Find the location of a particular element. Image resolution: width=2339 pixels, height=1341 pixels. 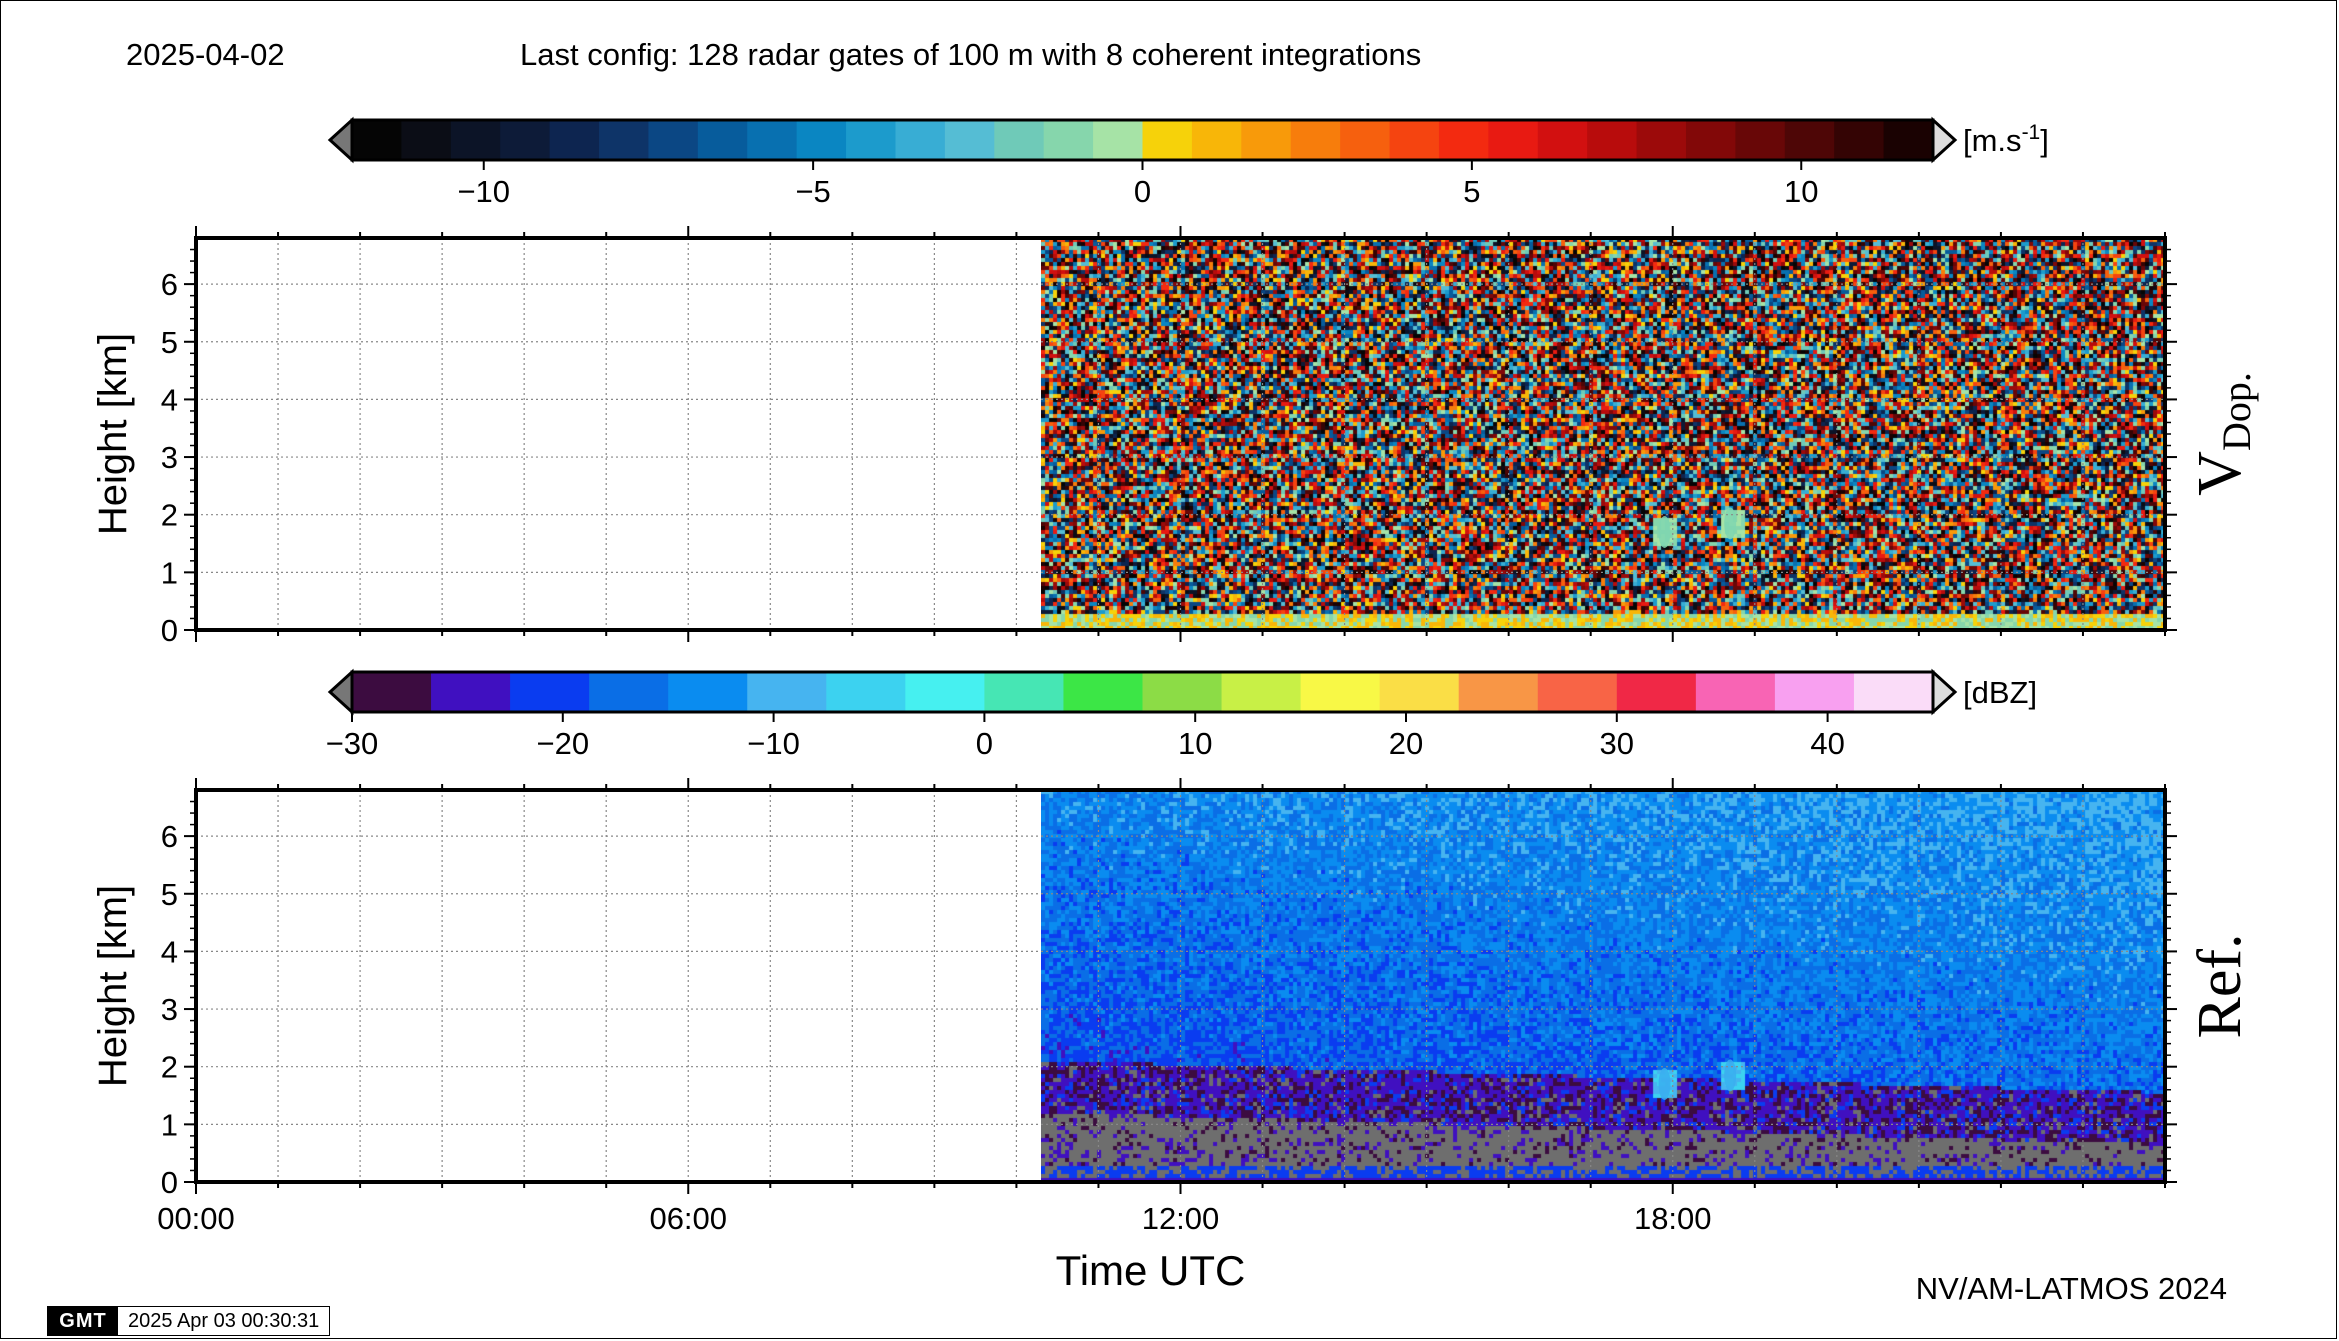

x-tick-label: 00:00 is located at coordinates (196, 1218).